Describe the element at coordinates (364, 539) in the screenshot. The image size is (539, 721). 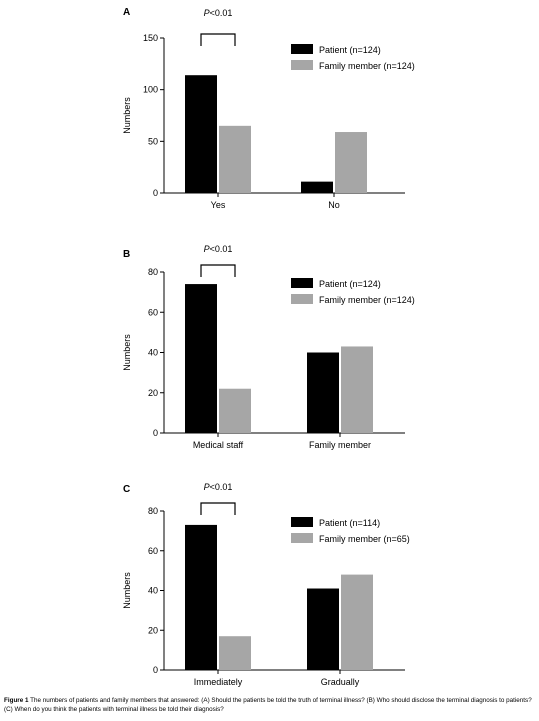
I see `legend-label-series-2: Family member (n=65)` at that location.